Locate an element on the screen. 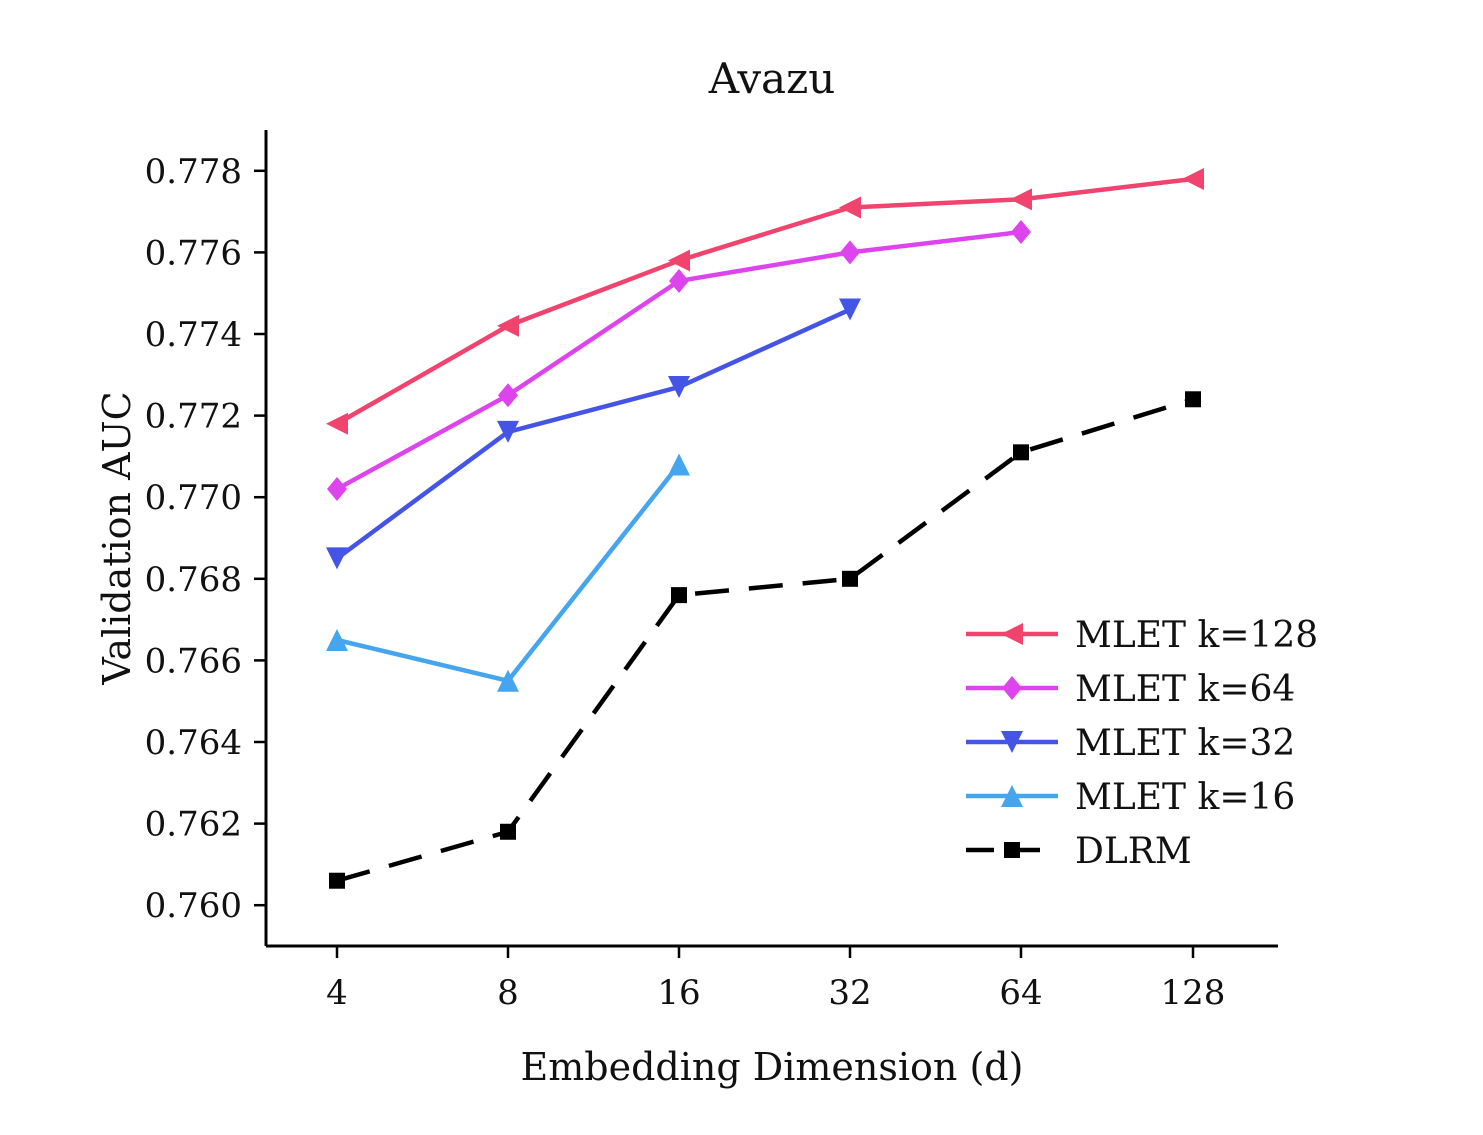  legend-item: MLET k=32 is located at coordinates (1130, 743).